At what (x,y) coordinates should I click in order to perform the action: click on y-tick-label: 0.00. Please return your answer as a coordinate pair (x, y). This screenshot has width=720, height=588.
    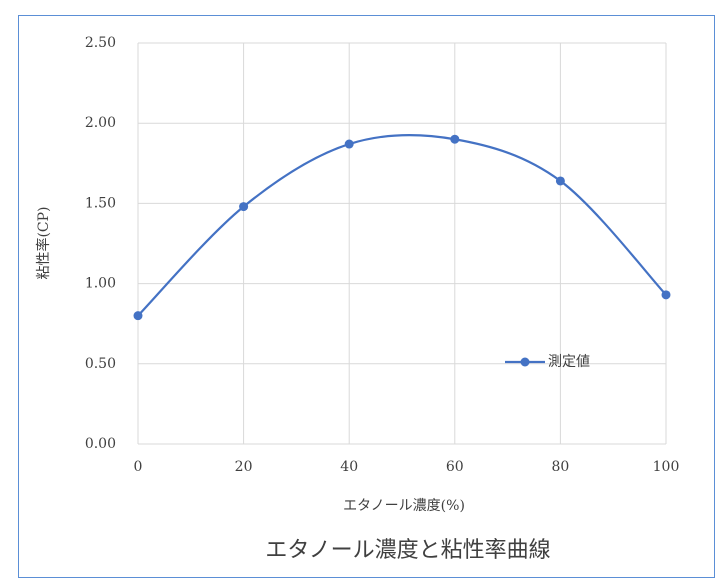
    Looking at the image, I should click on (100, 444).